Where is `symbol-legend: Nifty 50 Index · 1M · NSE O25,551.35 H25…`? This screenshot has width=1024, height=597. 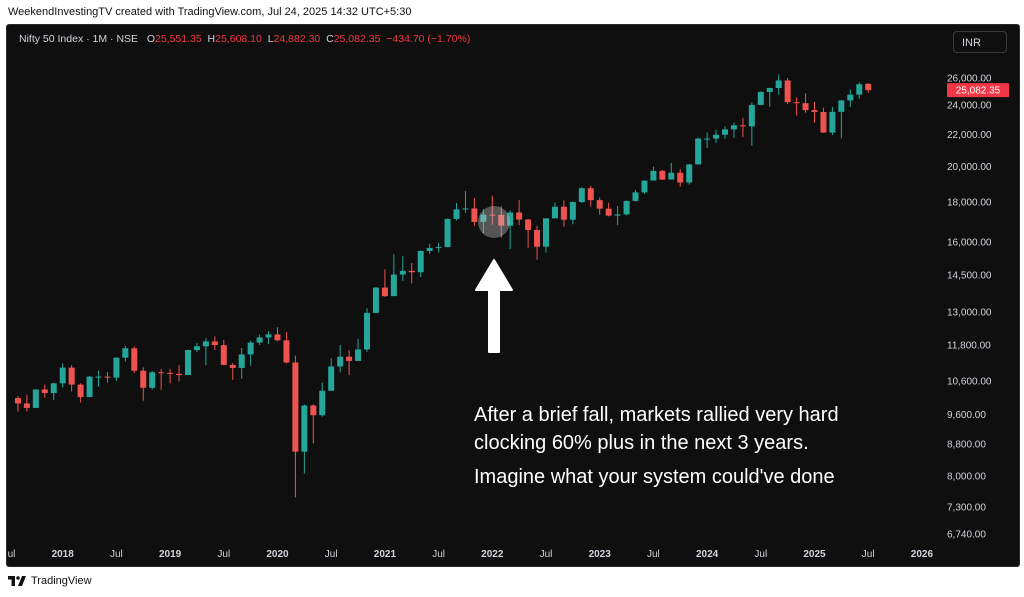
symbol-legend: Nifty 50 Index · 1M · NSE O25,551.35 H25… is located at coordinates (244, 39).